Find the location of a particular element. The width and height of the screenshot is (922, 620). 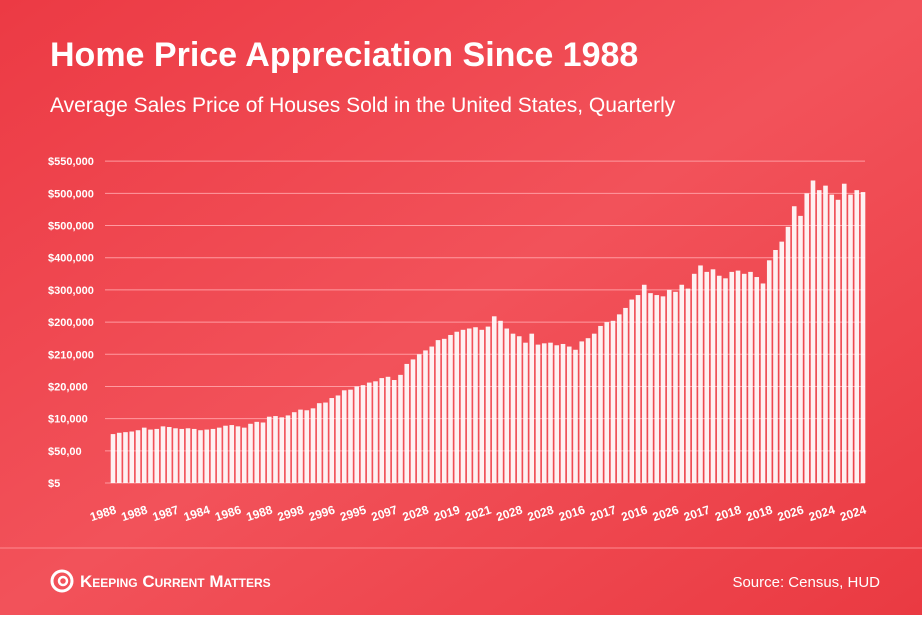

y-tick-label: $50,00 is located at coordinates (65, 452).